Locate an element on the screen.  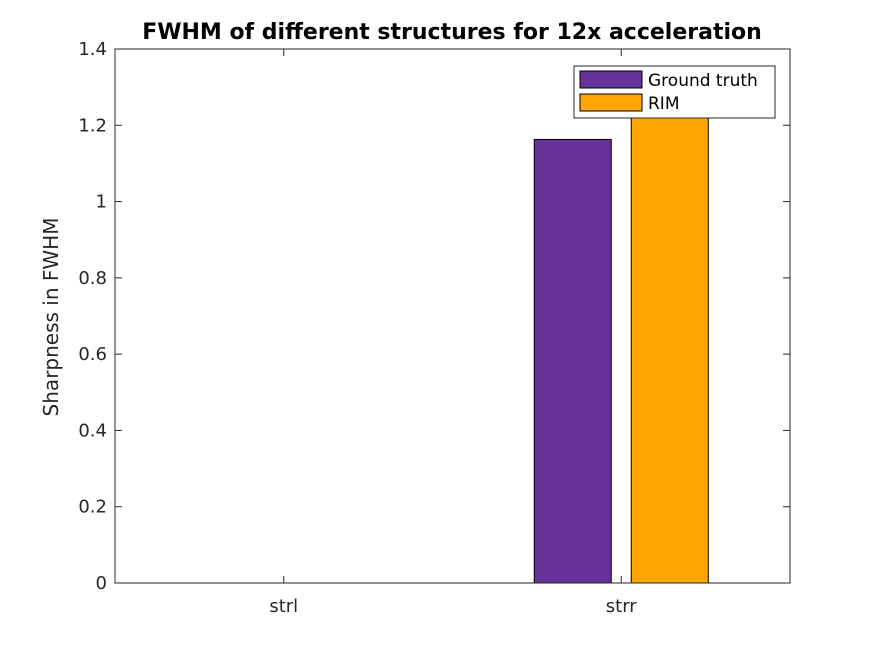
y-tick-label: 1.4 is located at coordinates (92, 49).